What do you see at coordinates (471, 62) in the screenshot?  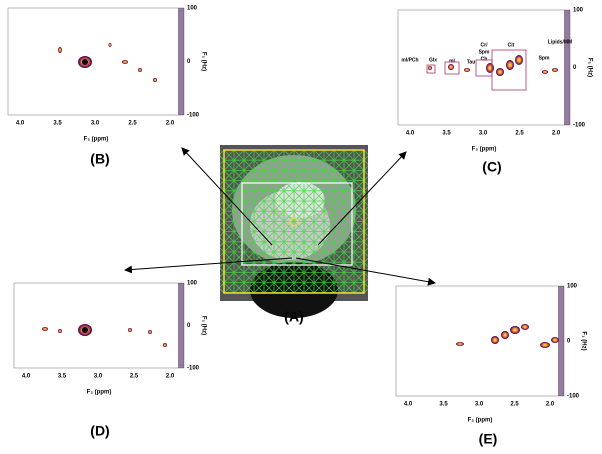 I see `metabolite-label: Tau` at bounding box center [471, 62].